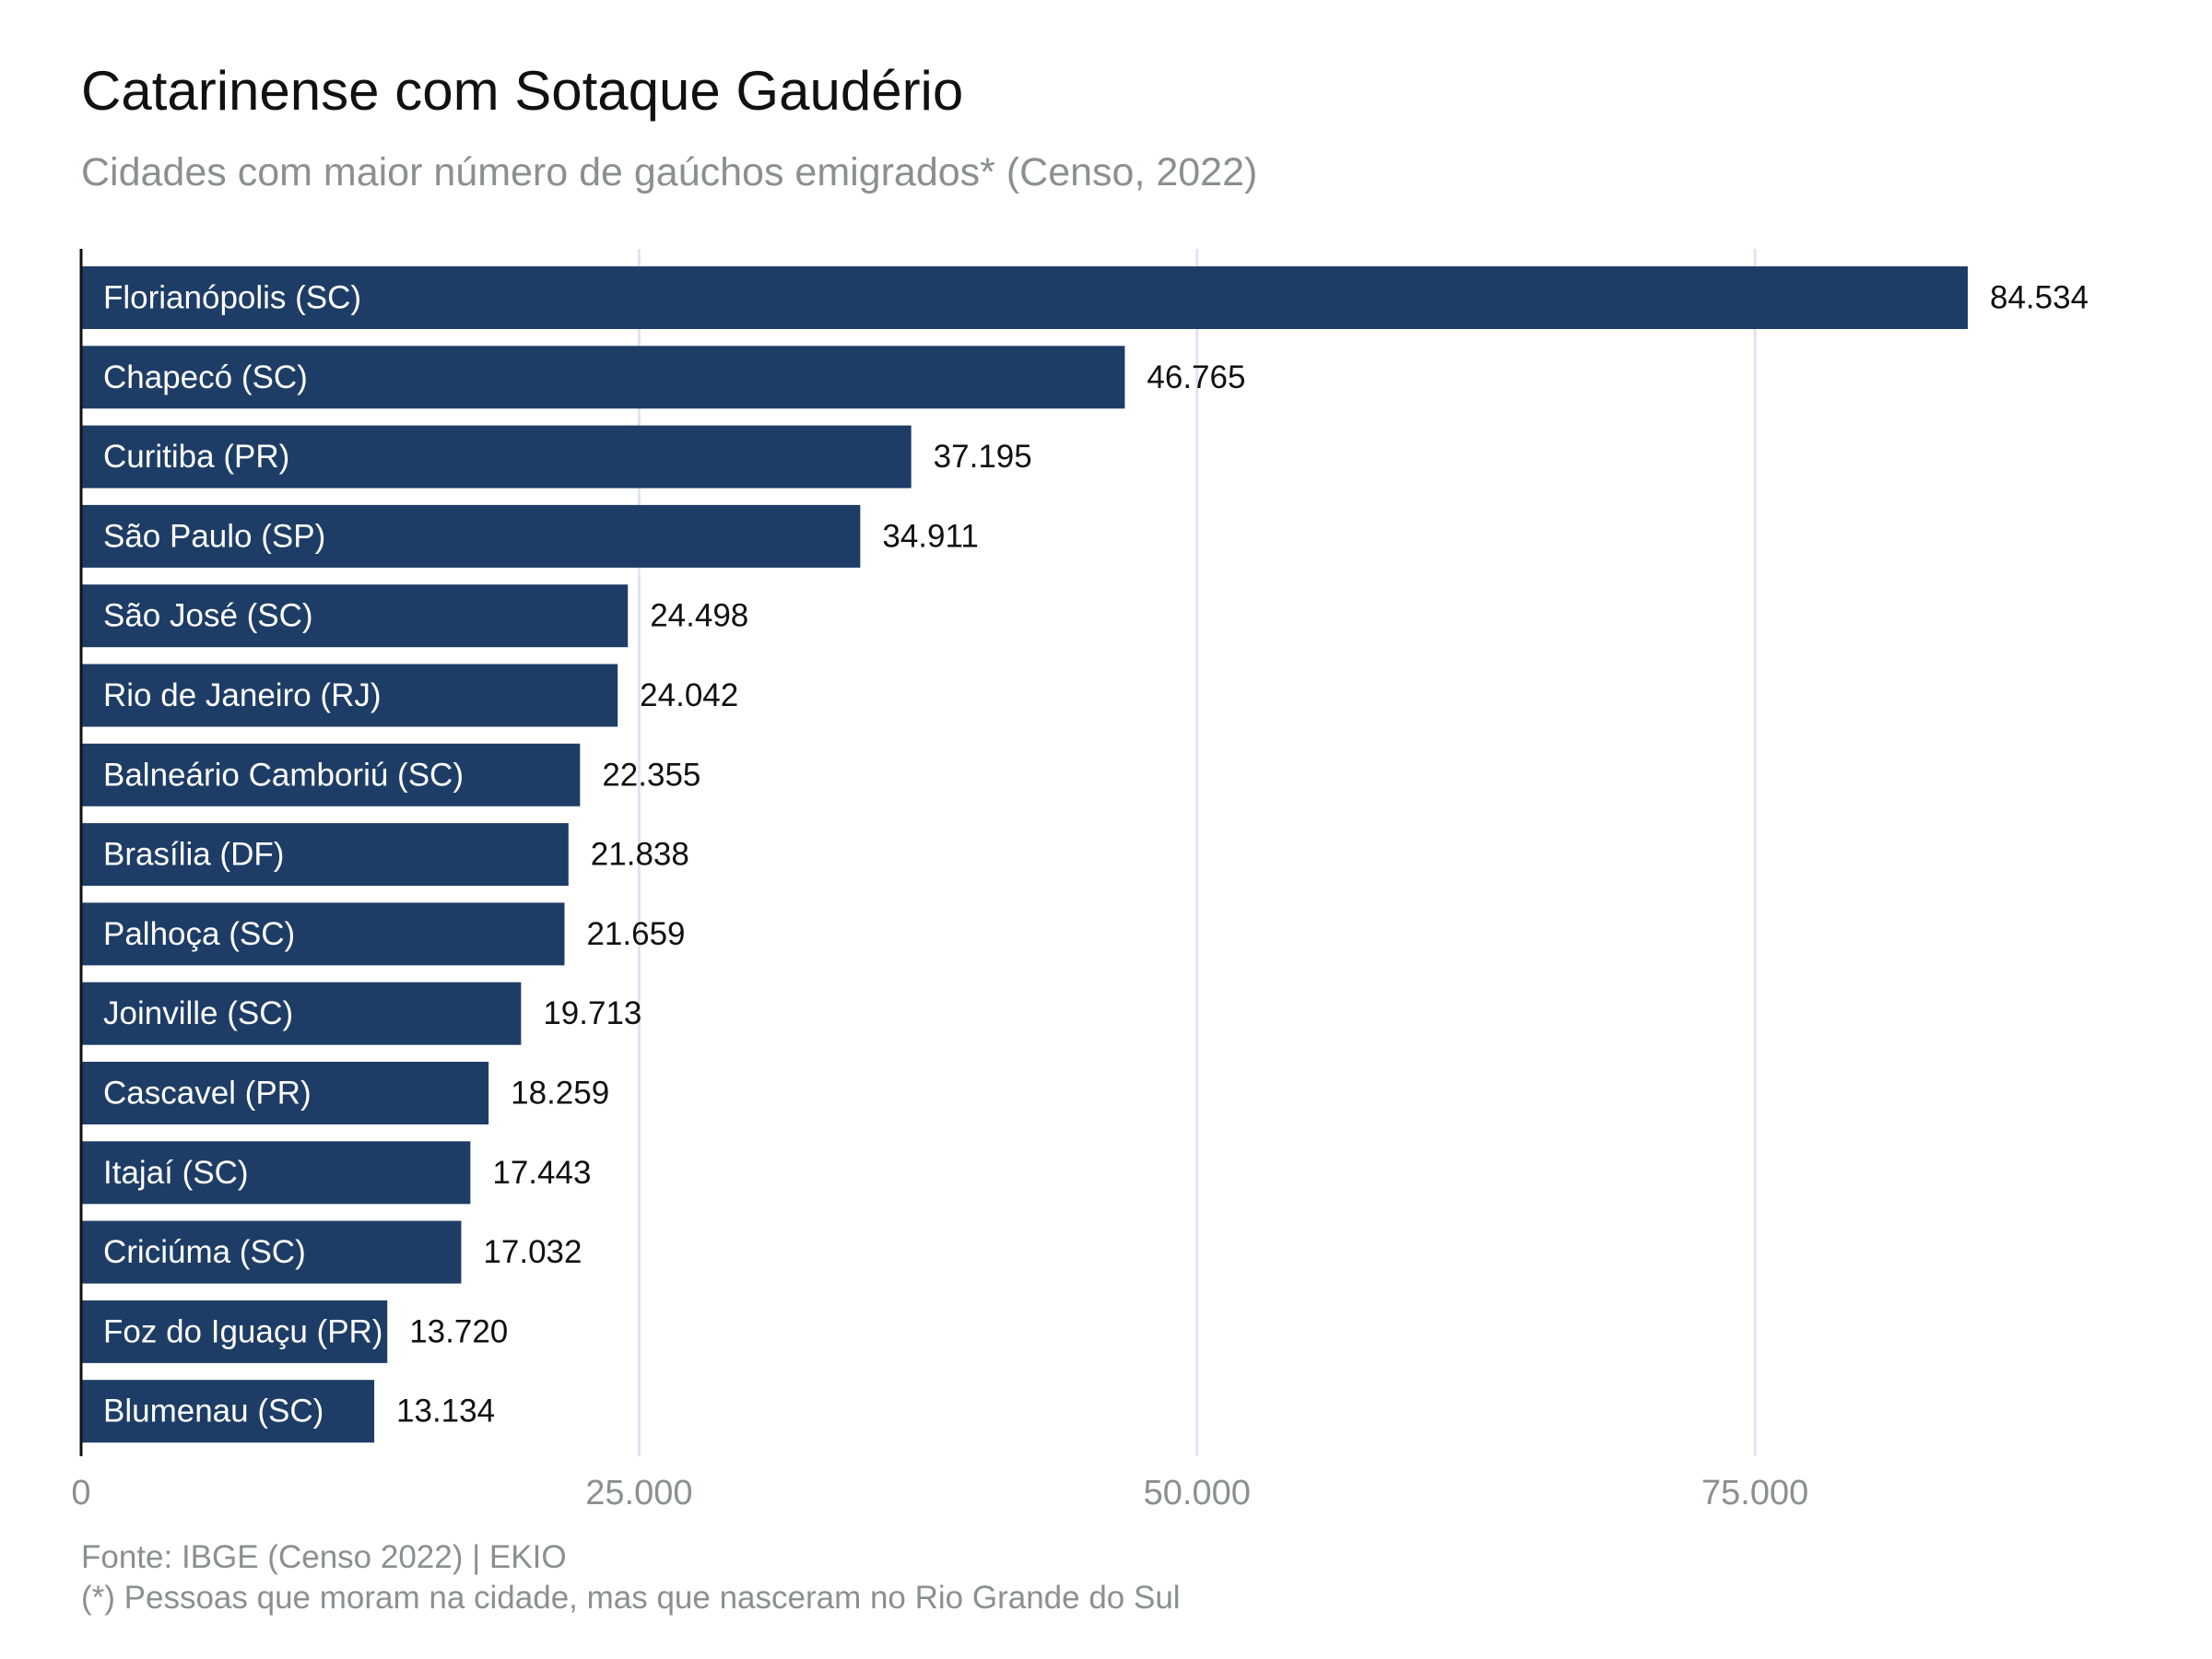  Describe the element at coordinates (532, 1252) in the screenshot. I see `value-label: 17.032` at that location.